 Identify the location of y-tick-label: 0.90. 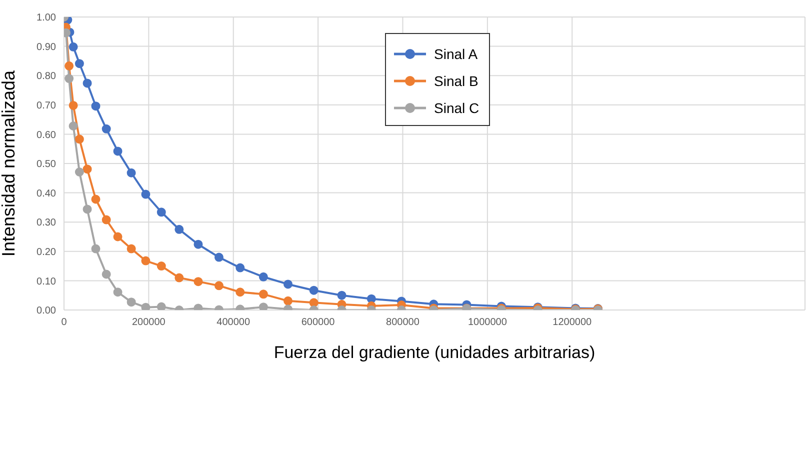
(46, 47).